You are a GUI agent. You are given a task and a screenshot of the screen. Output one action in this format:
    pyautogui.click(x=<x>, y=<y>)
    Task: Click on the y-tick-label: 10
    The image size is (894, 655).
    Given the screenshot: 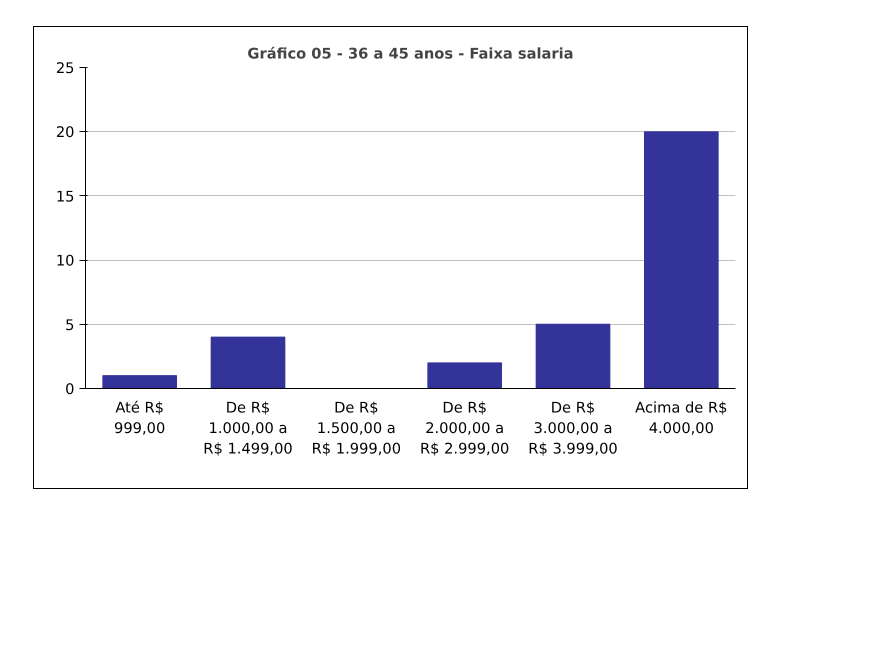 What is the action you would take?
    pyautogui.click(x=65, y=261)
    